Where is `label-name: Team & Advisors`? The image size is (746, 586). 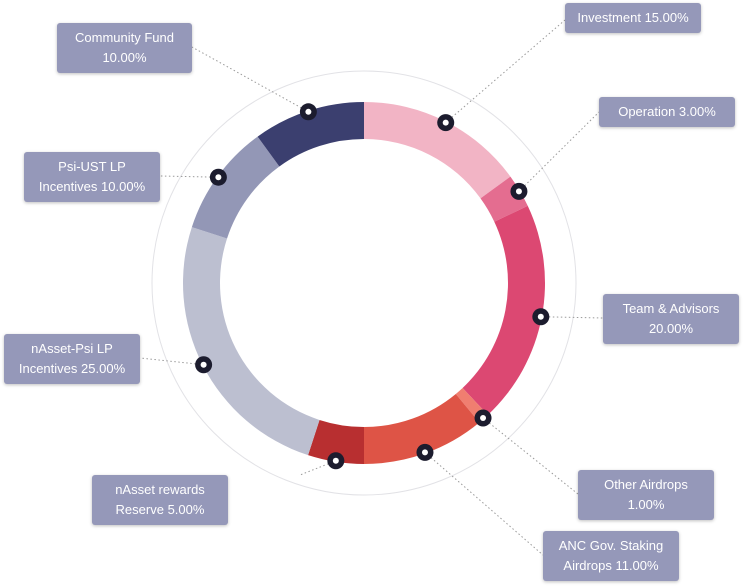
label-name: Team & Advisors is located at coordinates (671, 308).